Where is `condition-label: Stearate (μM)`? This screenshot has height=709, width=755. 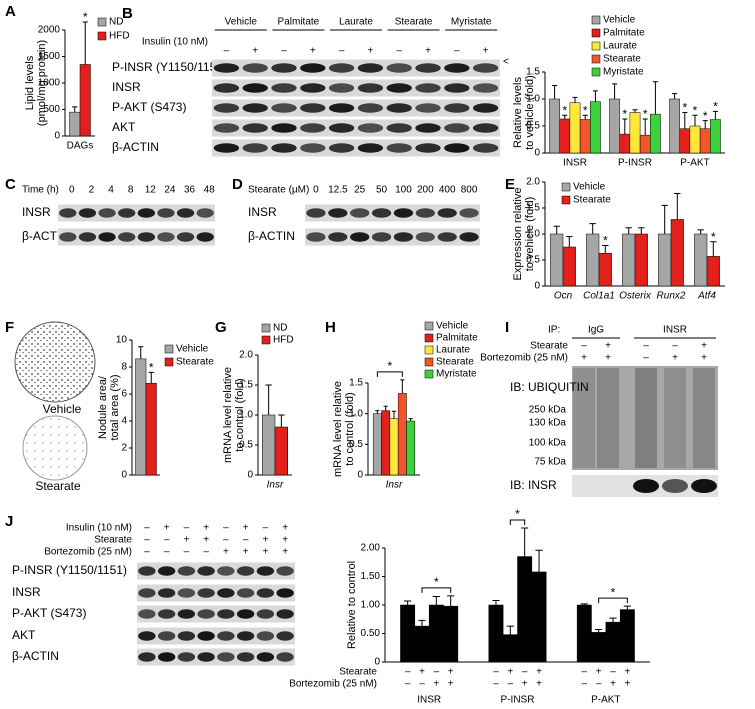
condition-label: Stearate (μM) is located at coordinates (278, 190).